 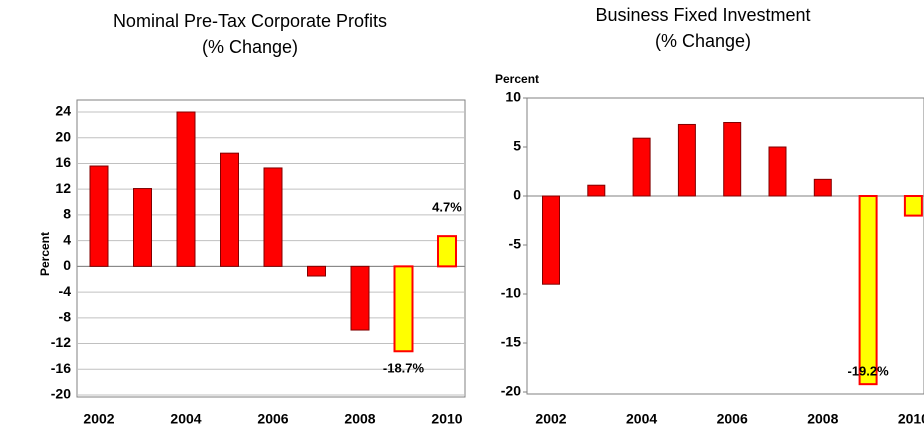 What do you see at coordinates (63, 162) in the screenshot?
I see `y-tick-label: 16` at bounding box center [63, 162].